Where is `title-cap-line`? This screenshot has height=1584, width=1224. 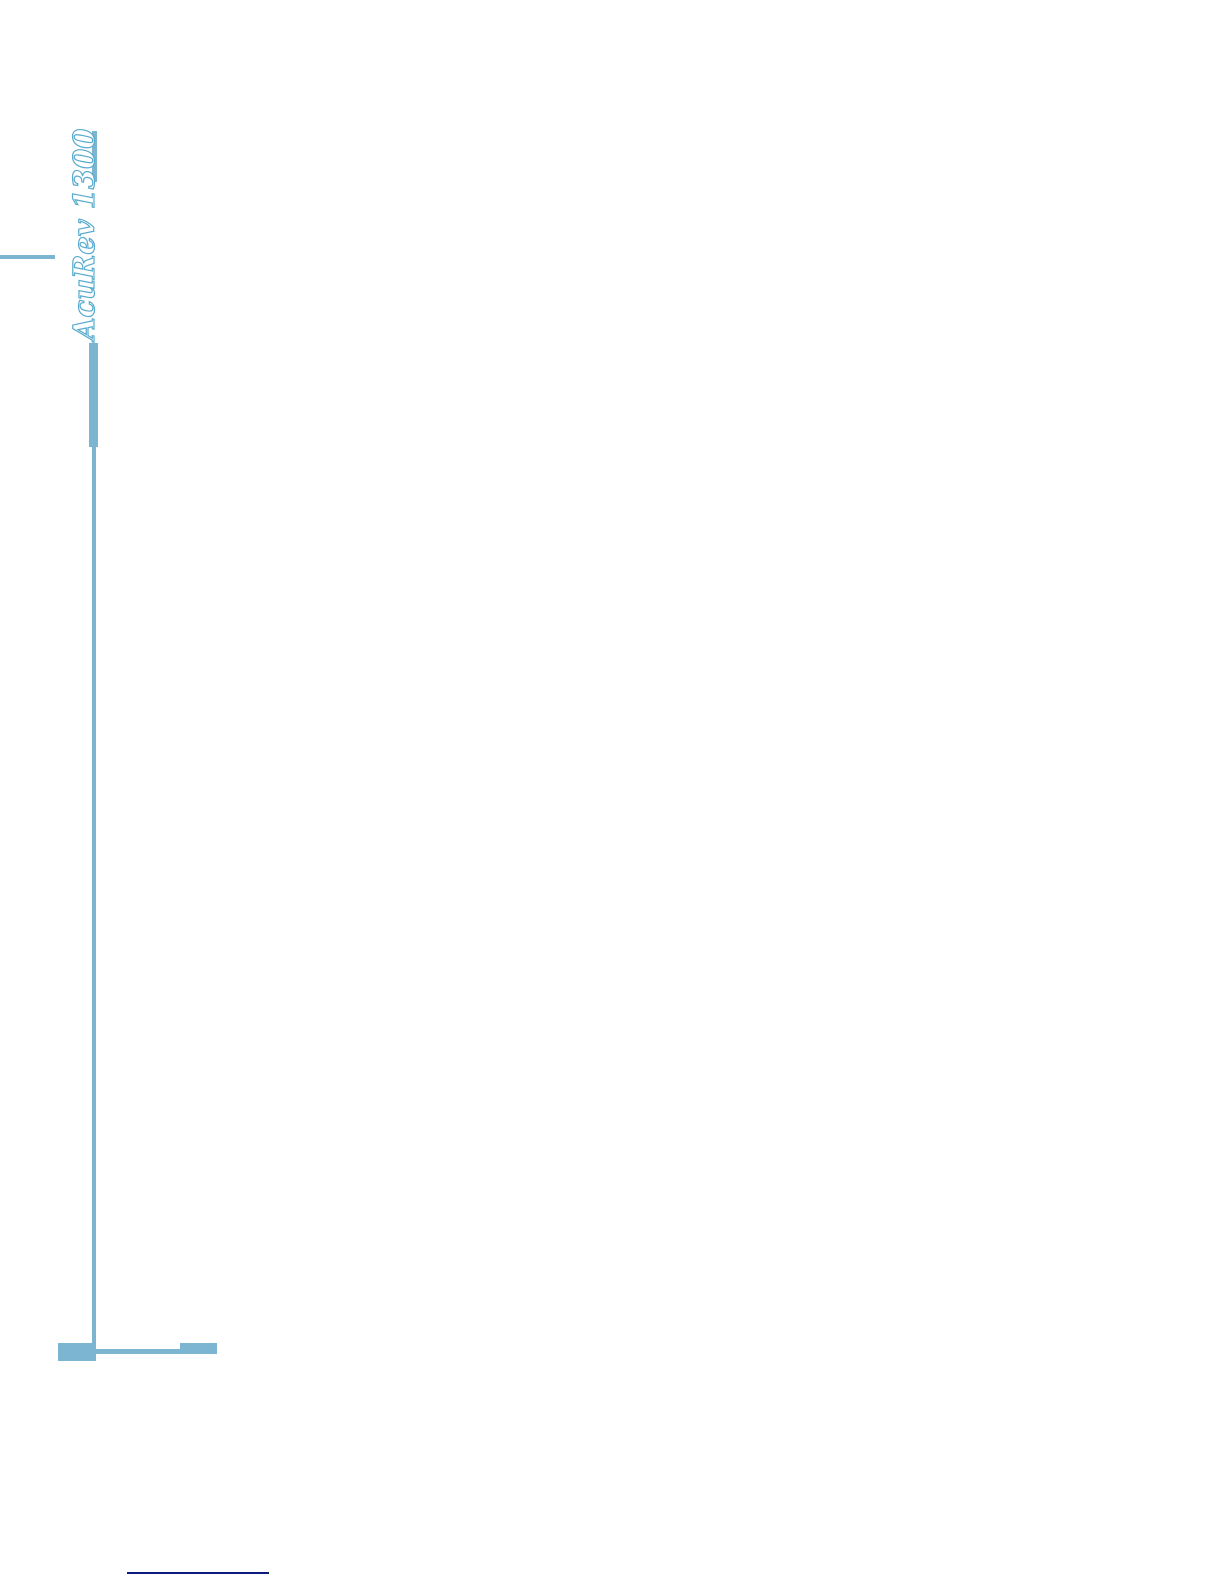 title-cap-line is located at coordinates (94, 156).